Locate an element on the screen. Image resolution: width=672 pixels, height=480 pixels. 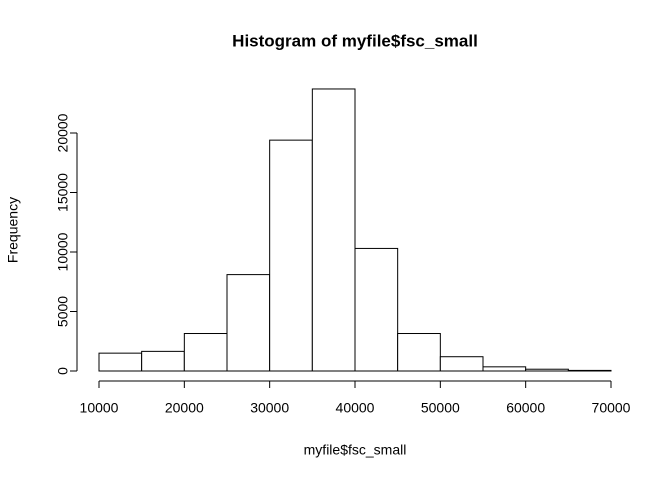
y-tick-label: 15000 is located at coordinates (63, 192).